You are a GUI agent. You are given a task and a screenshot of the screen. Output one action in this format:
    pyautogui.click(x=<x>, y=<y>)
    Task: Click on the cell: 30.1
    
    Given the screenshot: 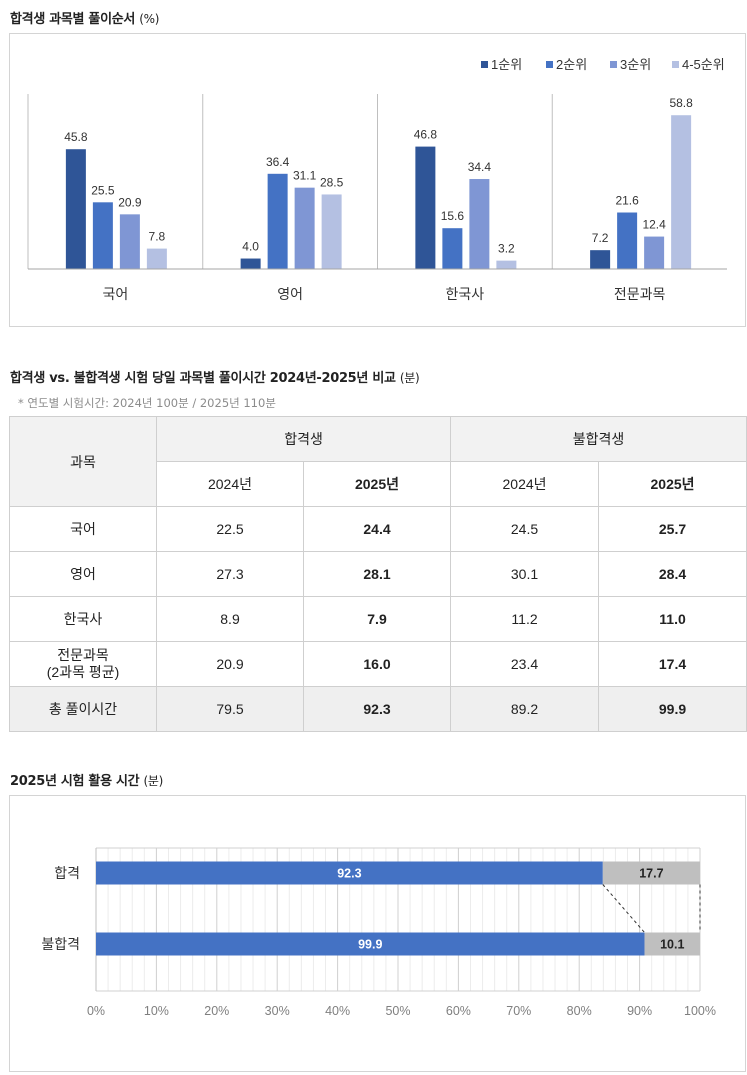 What is the action you would take?
    pyautogui.click(x=525, y=574)
    